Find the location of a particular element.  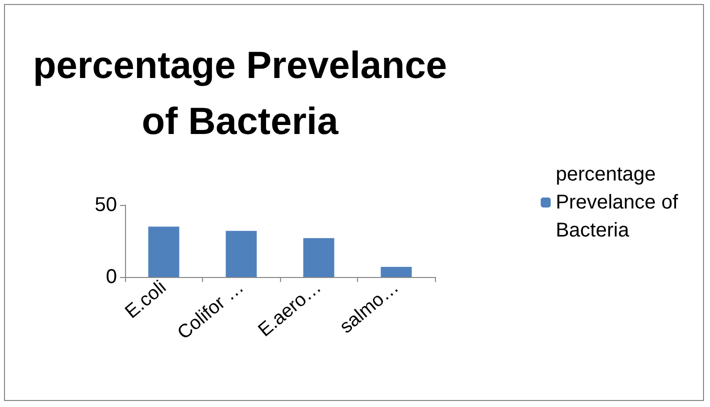

y-tick-label: 50 is located at coordinates (105, 205).